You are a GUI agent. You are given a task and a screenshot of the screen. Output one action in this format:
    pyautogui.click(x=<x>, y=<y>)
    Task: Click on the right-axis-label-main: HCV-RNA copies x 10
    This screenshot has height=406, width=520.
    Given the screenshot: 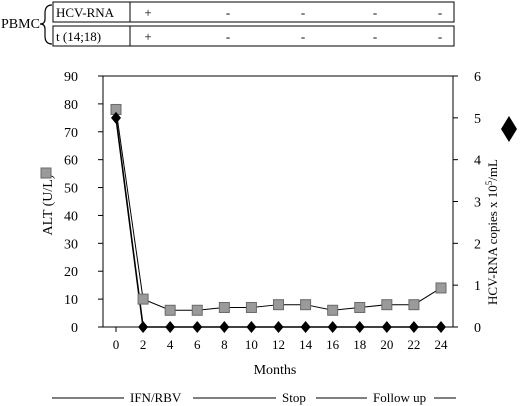 What is the action you would take?
    pyautogui.click(x=492, y=245)
    